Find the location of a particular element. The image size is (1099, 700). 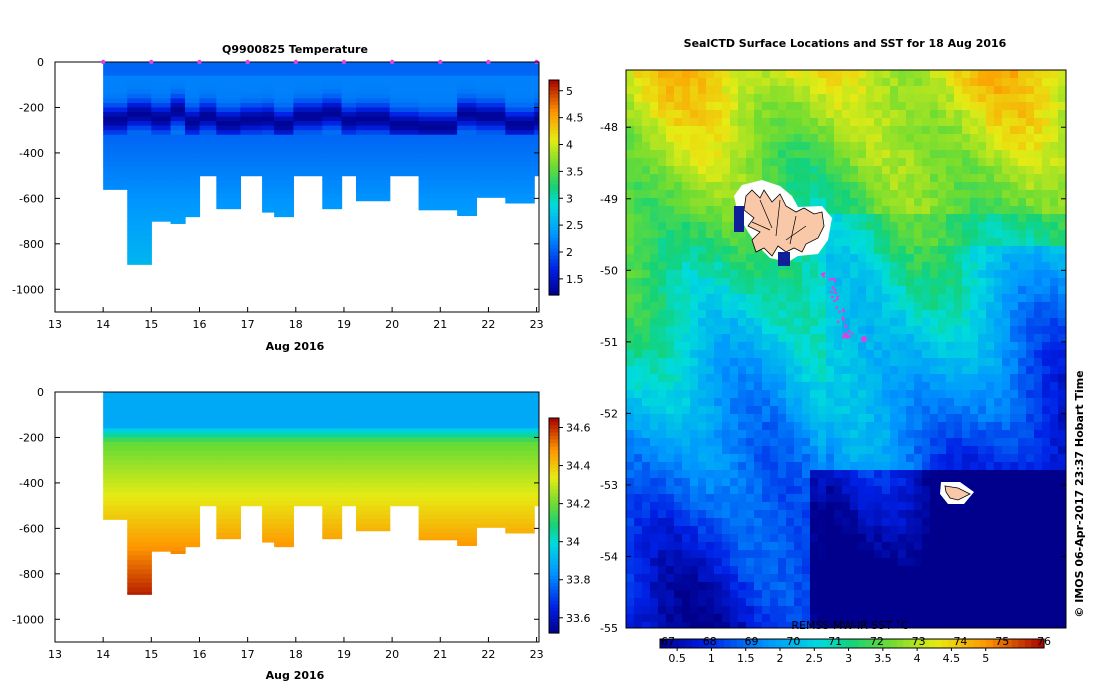

x-tick-label: 16 is located at coordinates (199, 654).